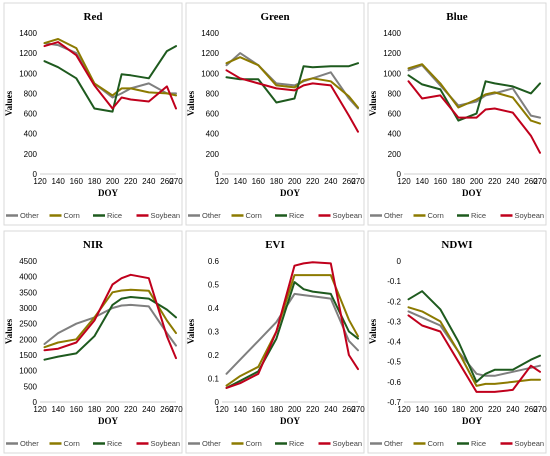 The width and height of the screenshot is (550, 456). What do you see at coordinates (394, 402) in the screenshot?
I see `y-tick-label: -0.7` at bounding box center [394, 402].